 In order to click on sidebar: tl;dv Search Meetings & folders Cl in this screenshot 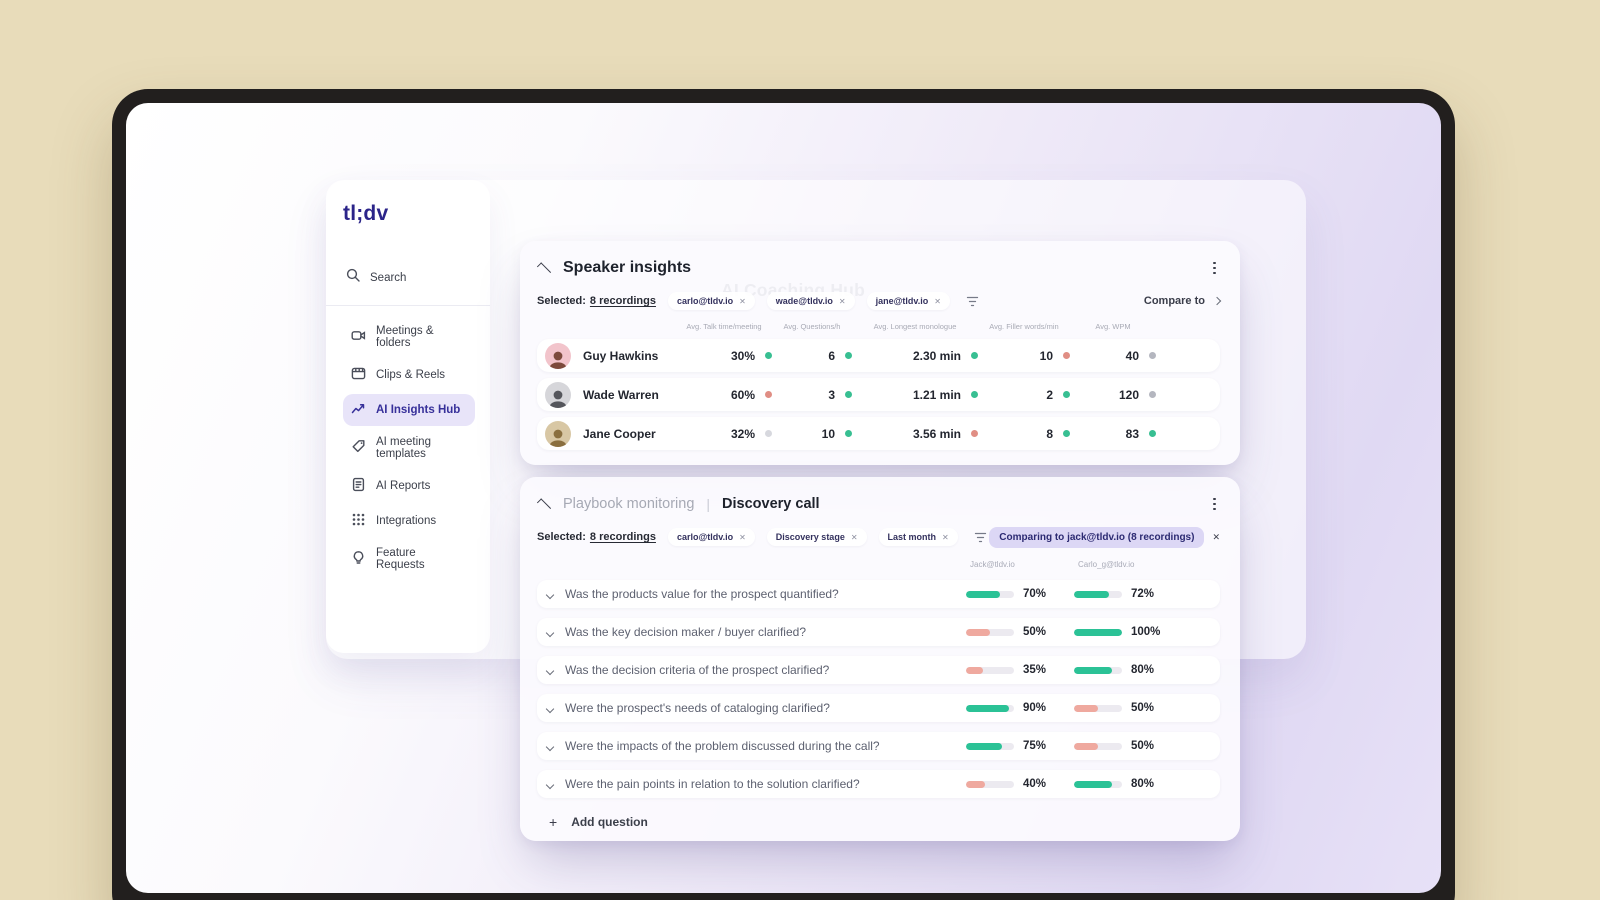, I will do `click(408, 416)`.